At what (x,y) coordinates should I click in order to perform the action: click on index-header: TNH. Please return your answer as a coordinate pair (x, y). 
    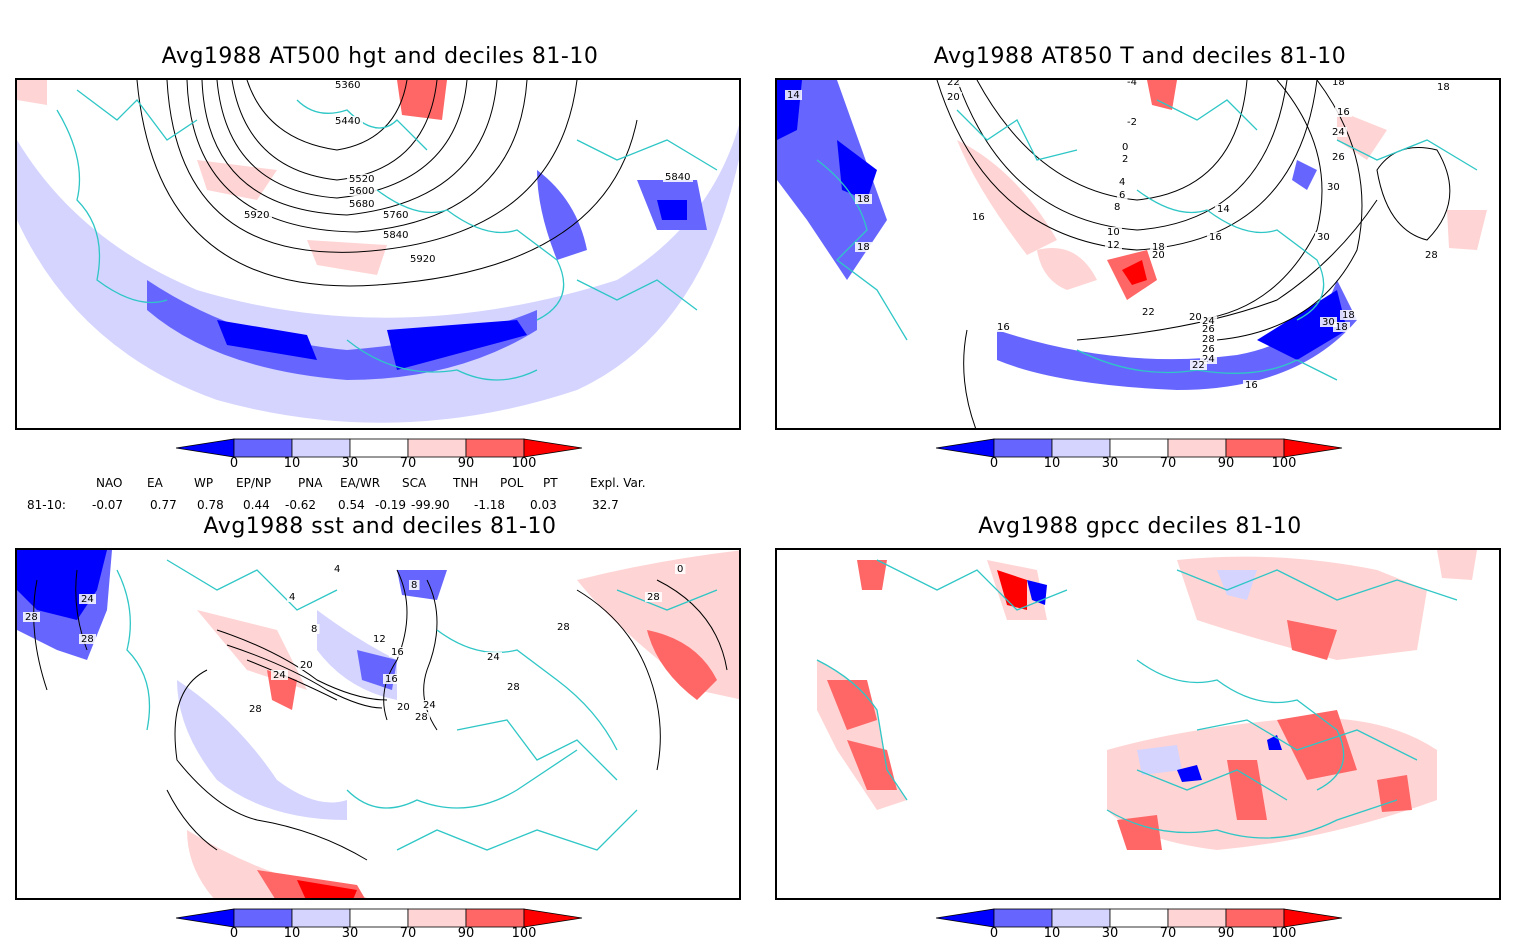
    Looking at the image, I should click on (466, 483).